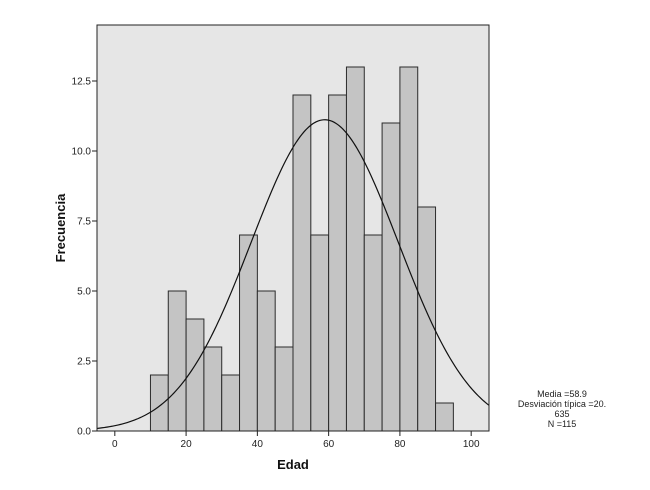  I want to click on x-tick-label: 100, so click(471, 444).